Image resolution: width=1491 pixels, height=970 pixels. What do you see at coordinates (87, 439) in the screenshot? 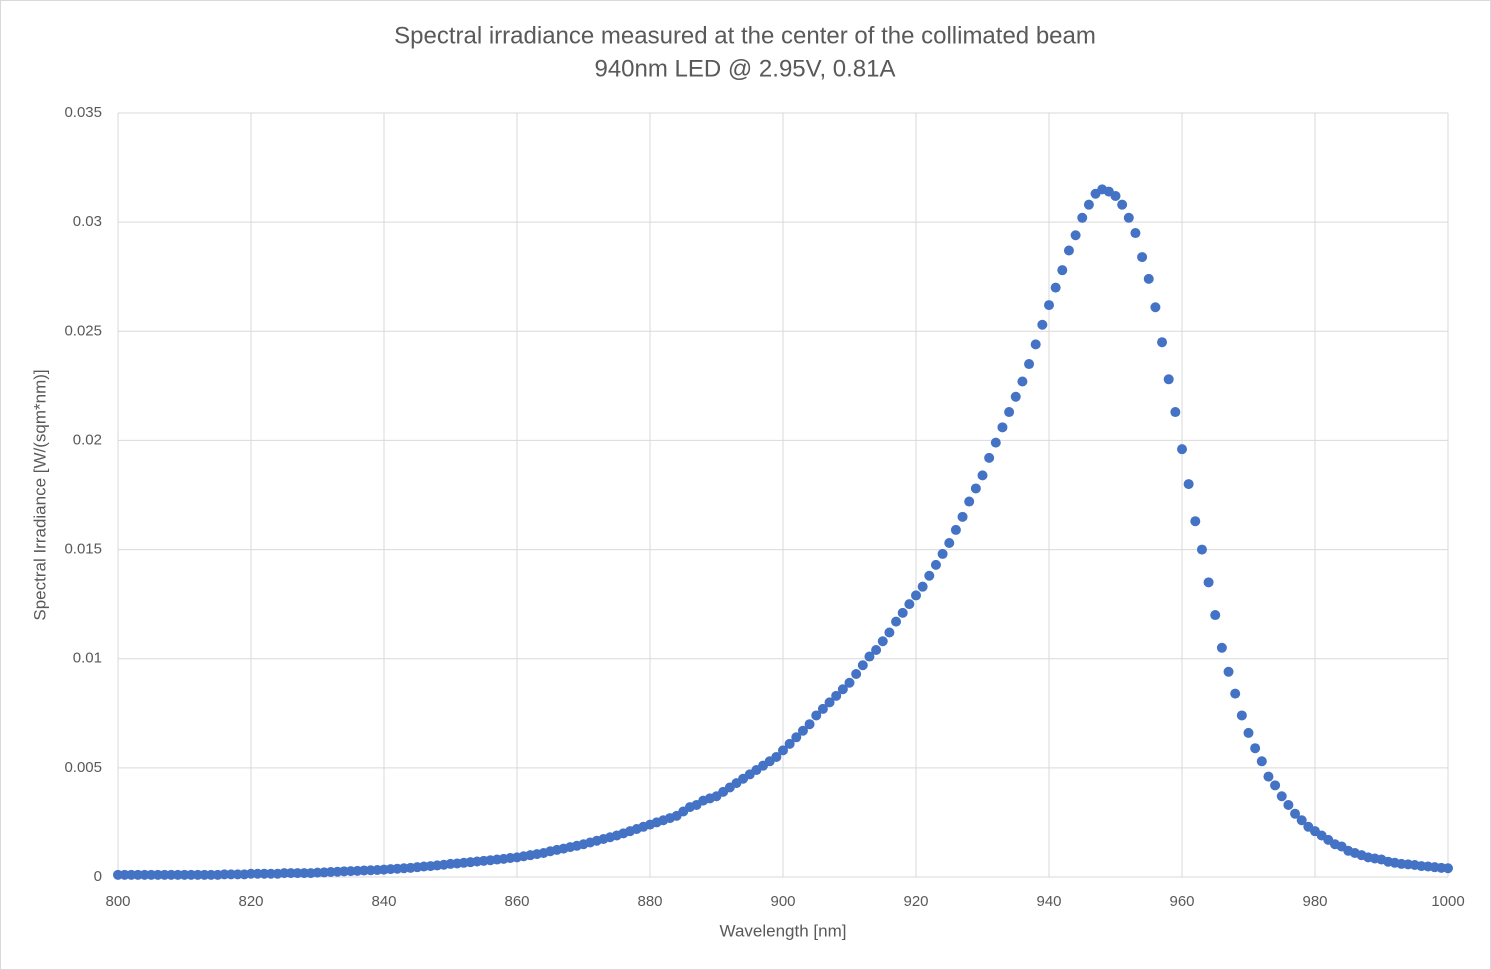
I see `y-tick-label: 0.02` at bounding box center [87, 439].